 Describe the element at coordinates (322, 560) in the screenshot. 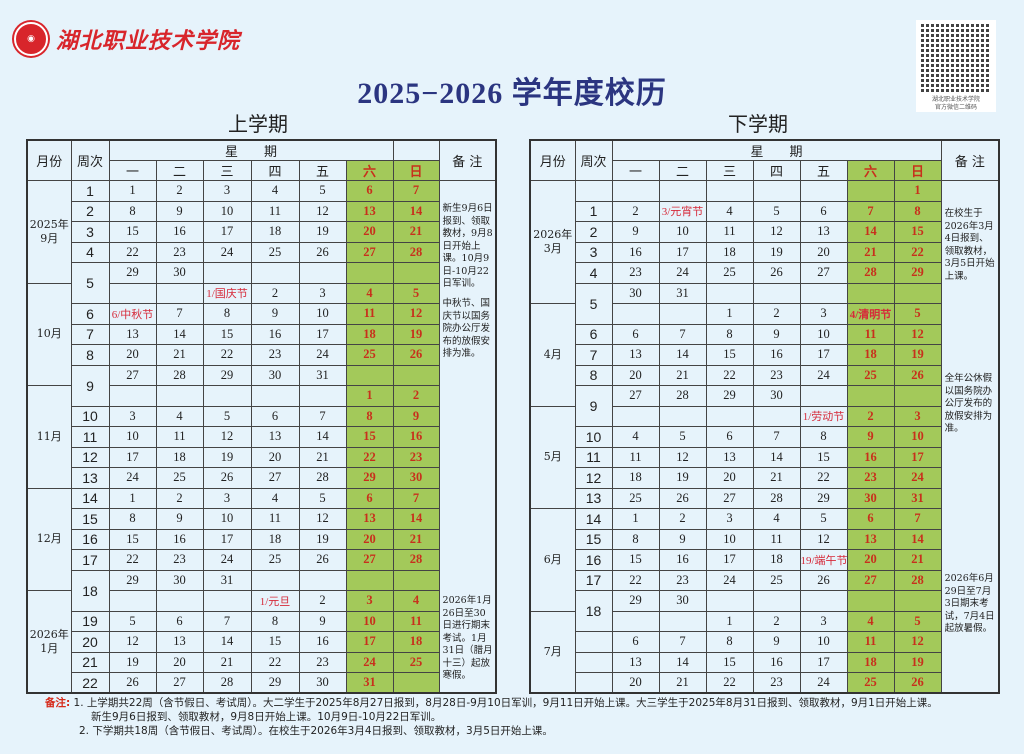

I see `day-cell: 26` at that location.